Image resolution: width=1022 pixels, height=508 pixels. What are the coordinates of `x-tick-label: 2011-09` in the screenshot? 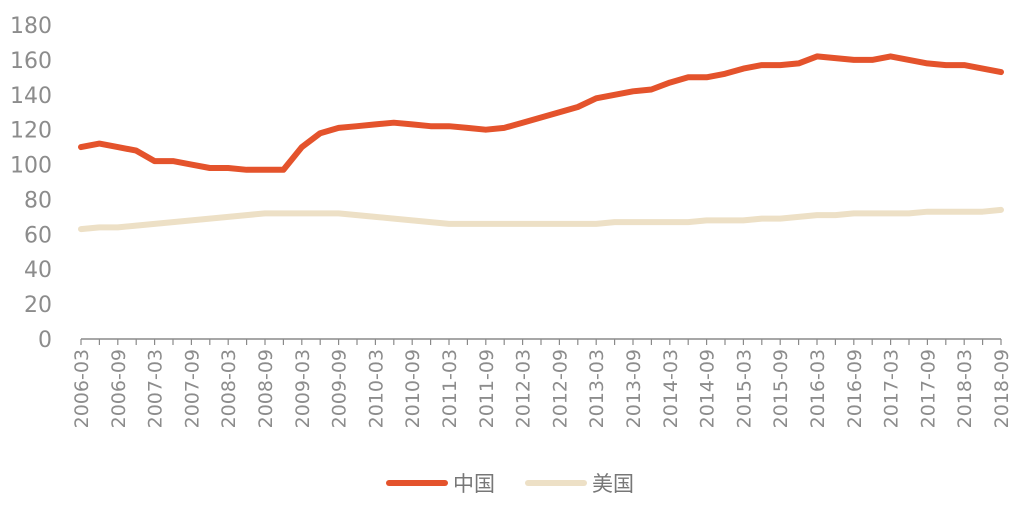 It's located at (487, 388).